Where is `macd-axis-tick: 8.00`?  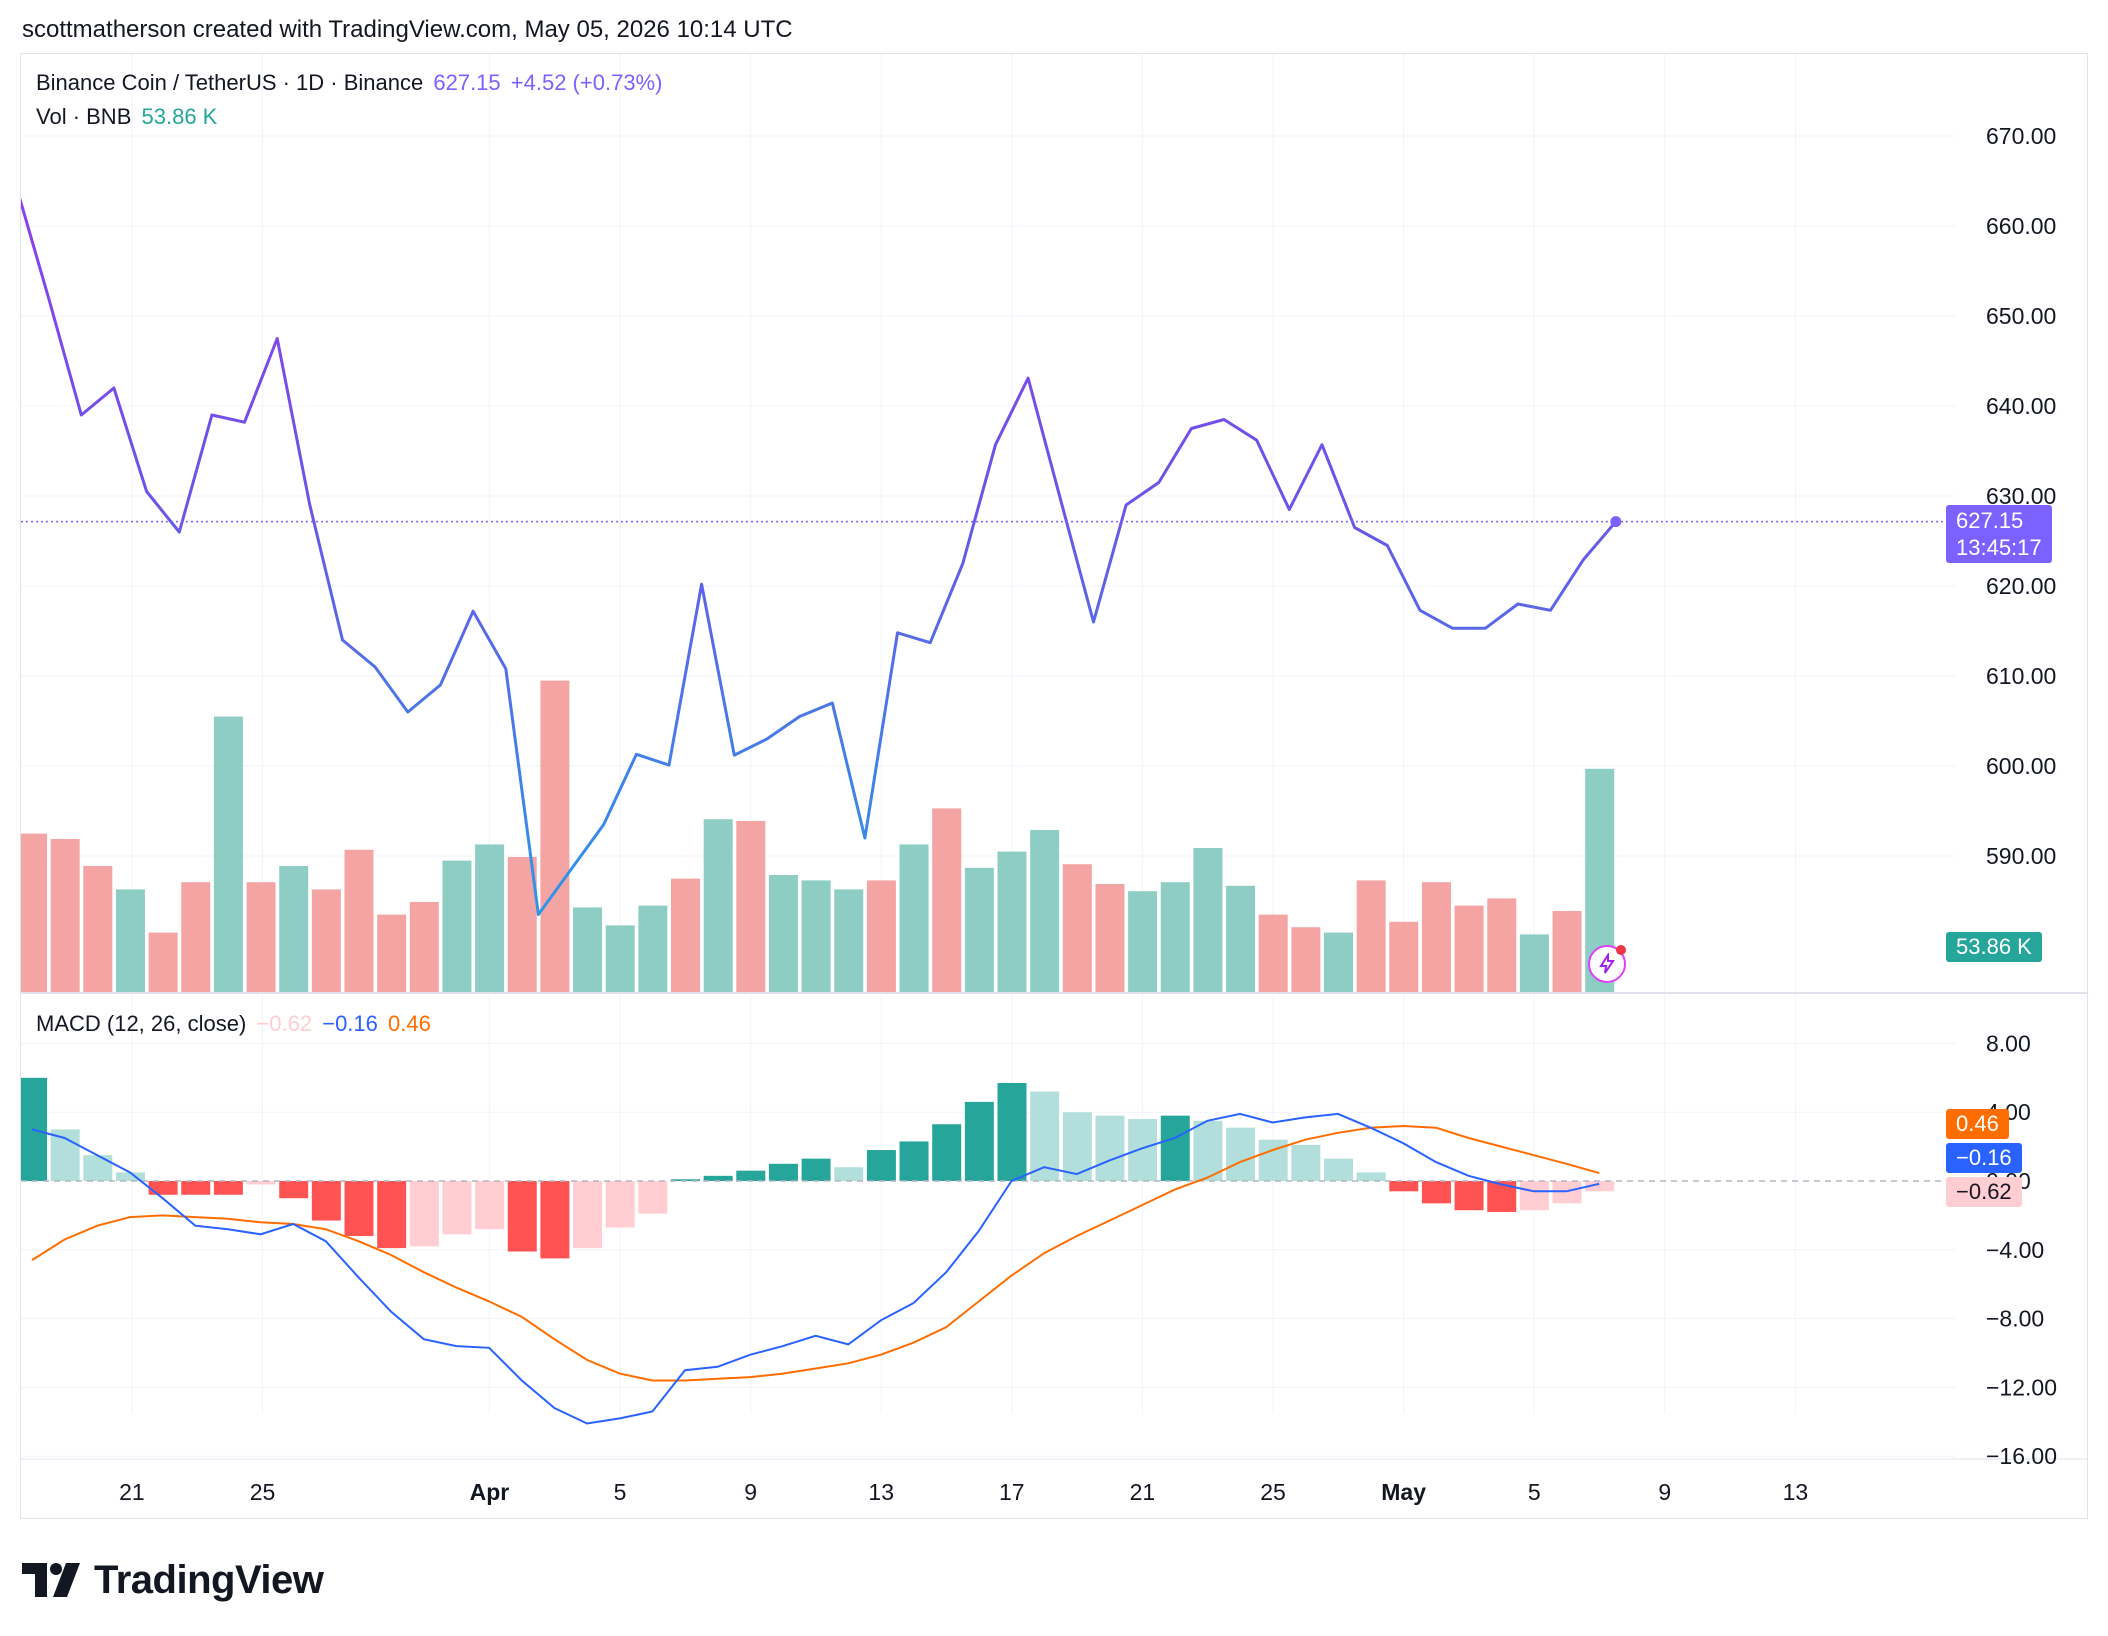 macd-axis-tick: 8.00 is located at coordinates (2008, 1043).